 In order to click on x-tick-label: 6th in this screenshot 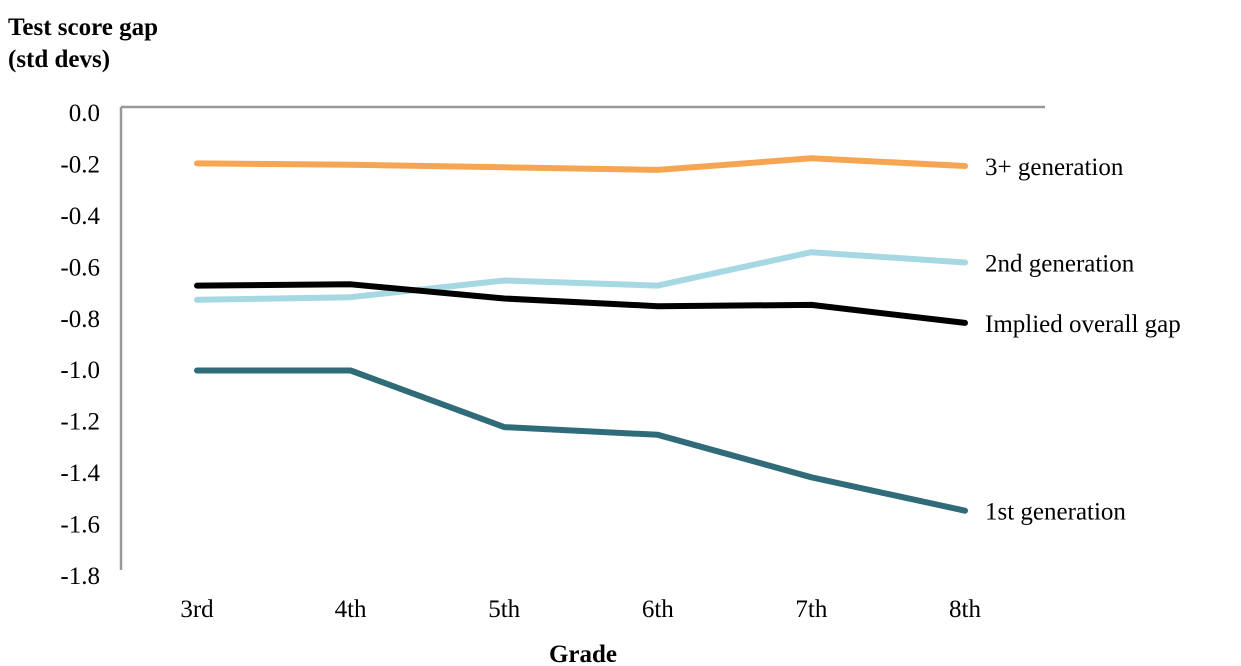, I will do `click(658, 609)`.